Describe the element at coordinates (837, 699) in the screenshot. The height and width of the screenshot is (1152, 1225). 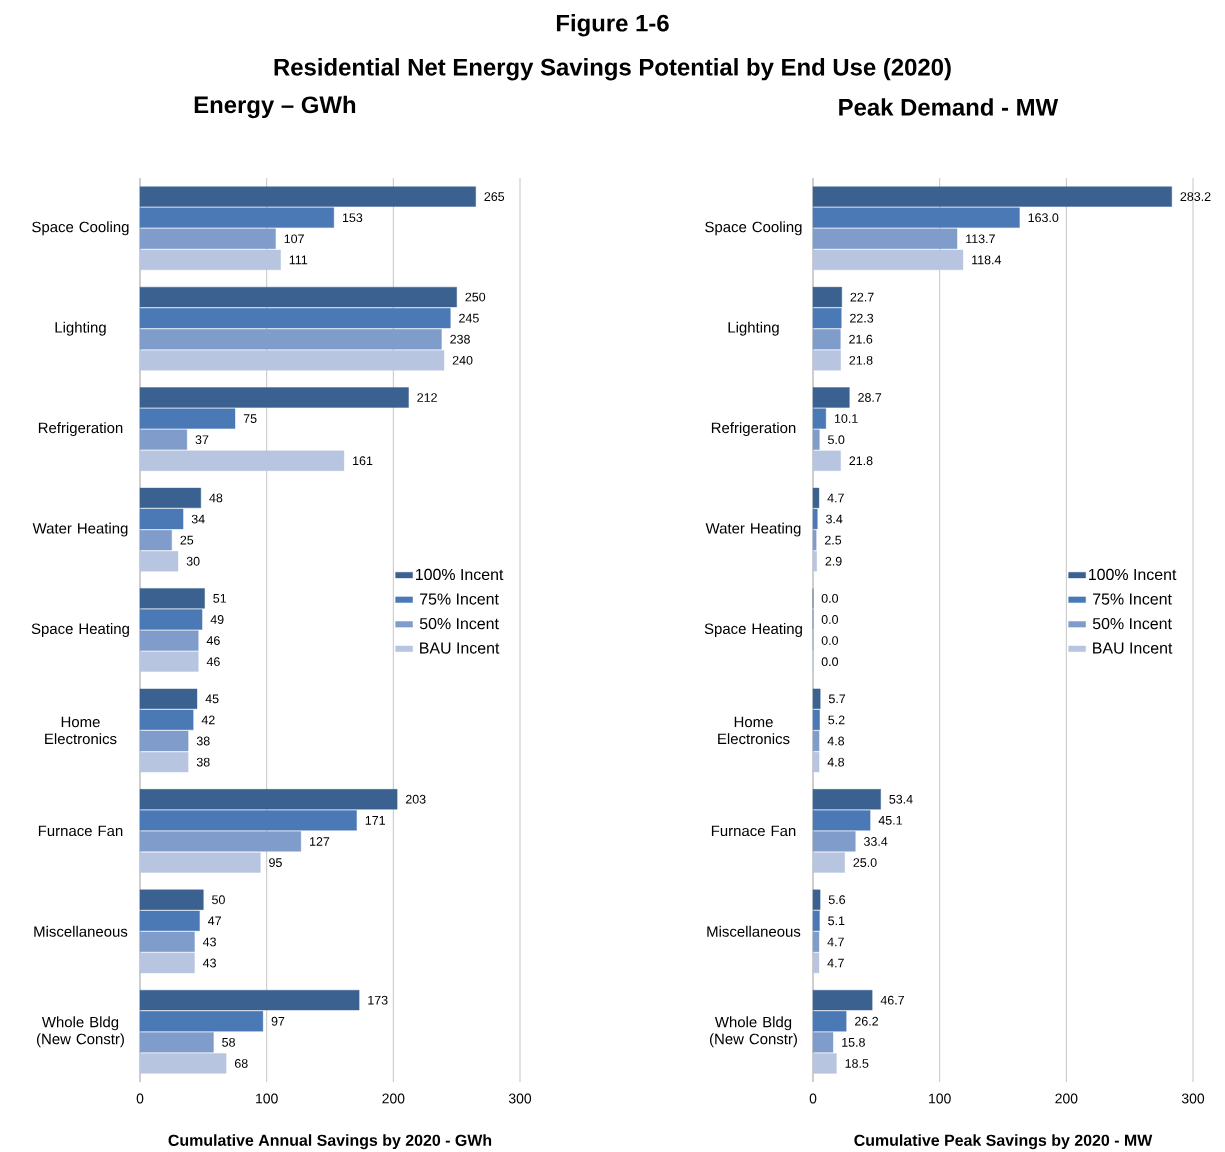
I see `data-label: 5.7` at that location.